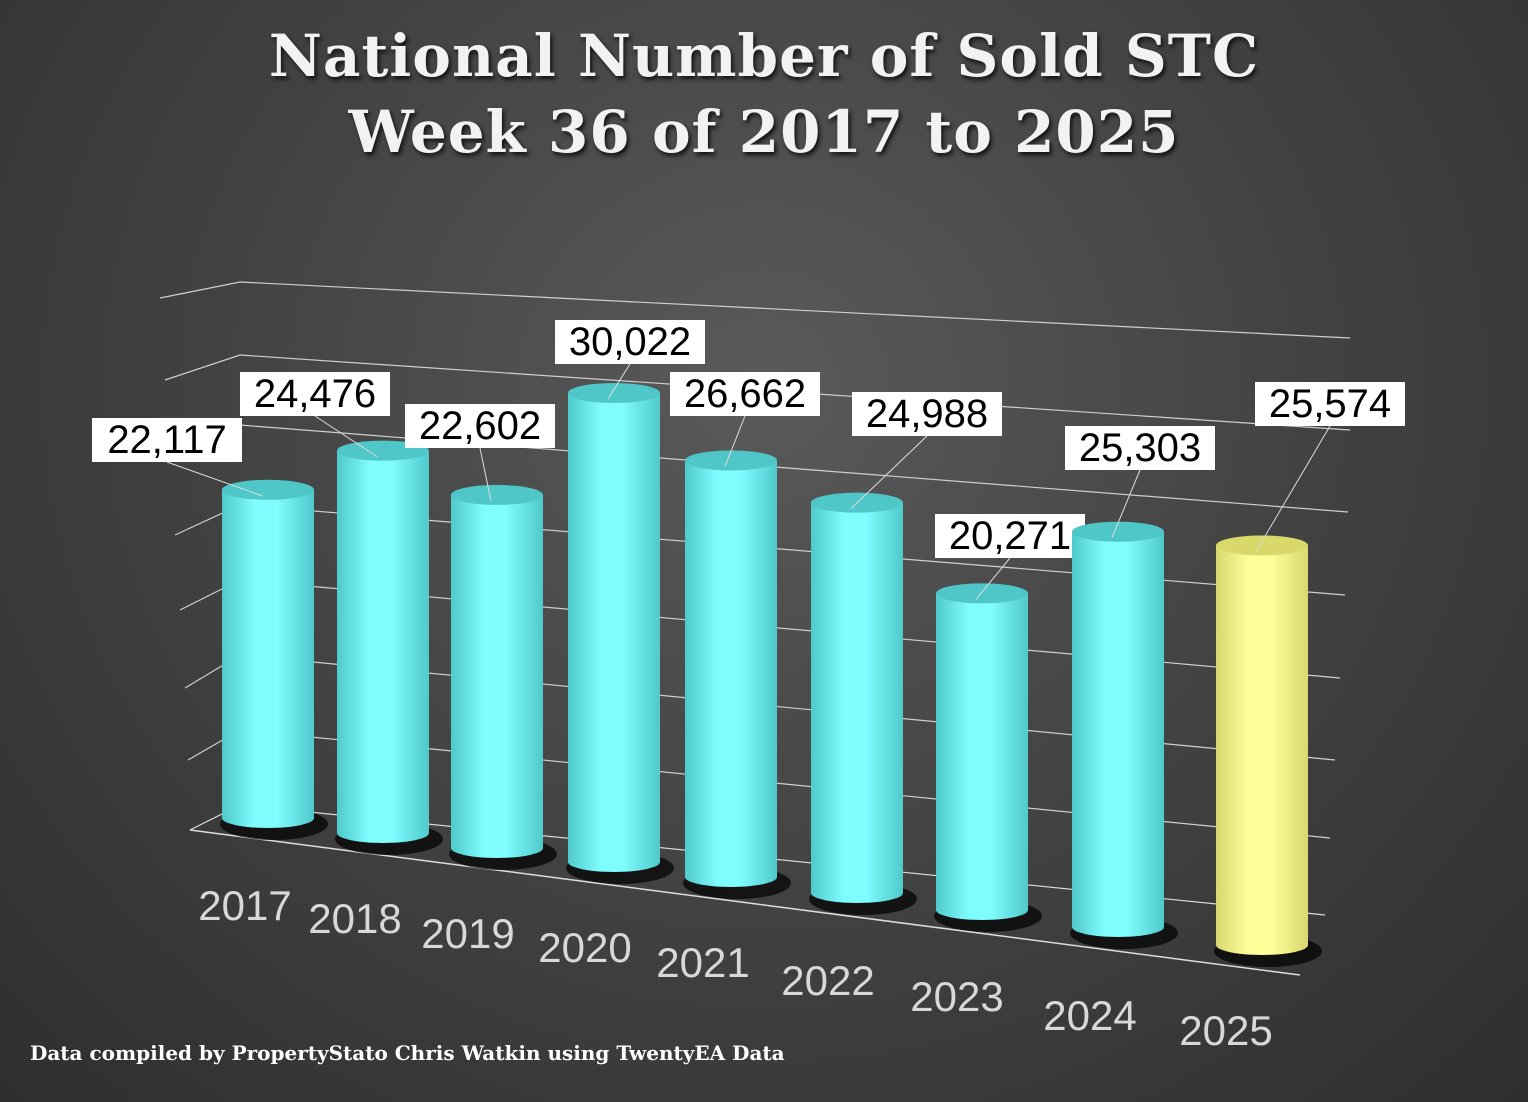  Describe the element at coordinates (956, 996) in the screenshot. I see `x-tick-label: 2023` at that location.